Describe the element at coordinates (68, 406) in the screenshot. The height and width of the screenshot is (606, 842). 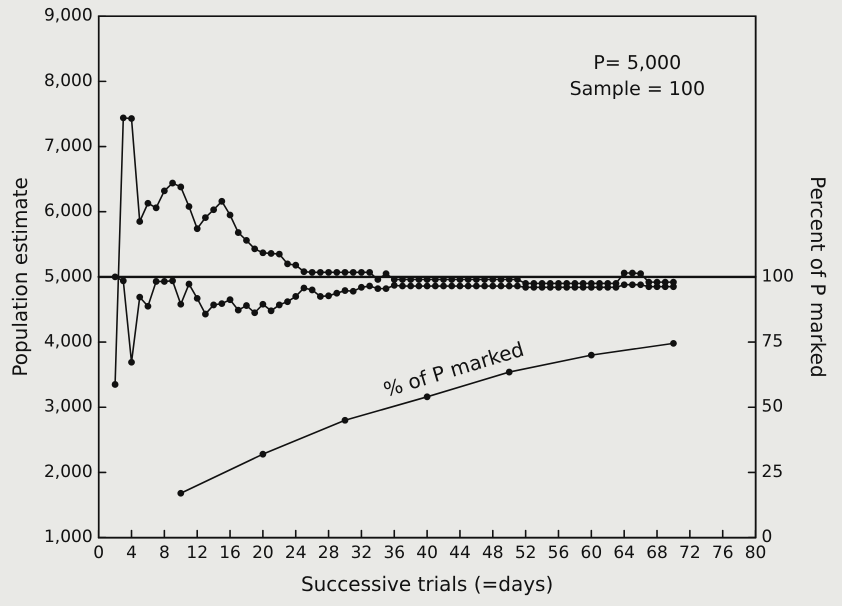
I see `y-tick-label: 3,000` at that location.